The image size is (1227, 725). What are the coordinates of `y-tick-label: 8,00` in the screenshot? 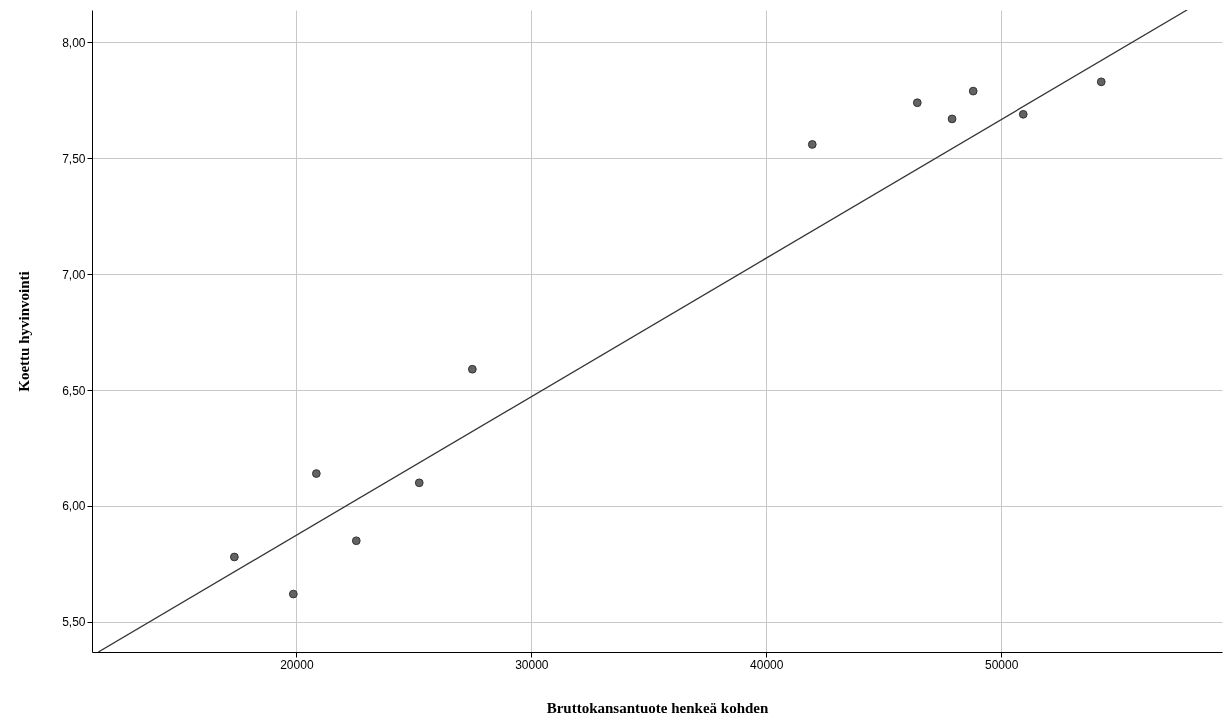 It's located at (74, 42).